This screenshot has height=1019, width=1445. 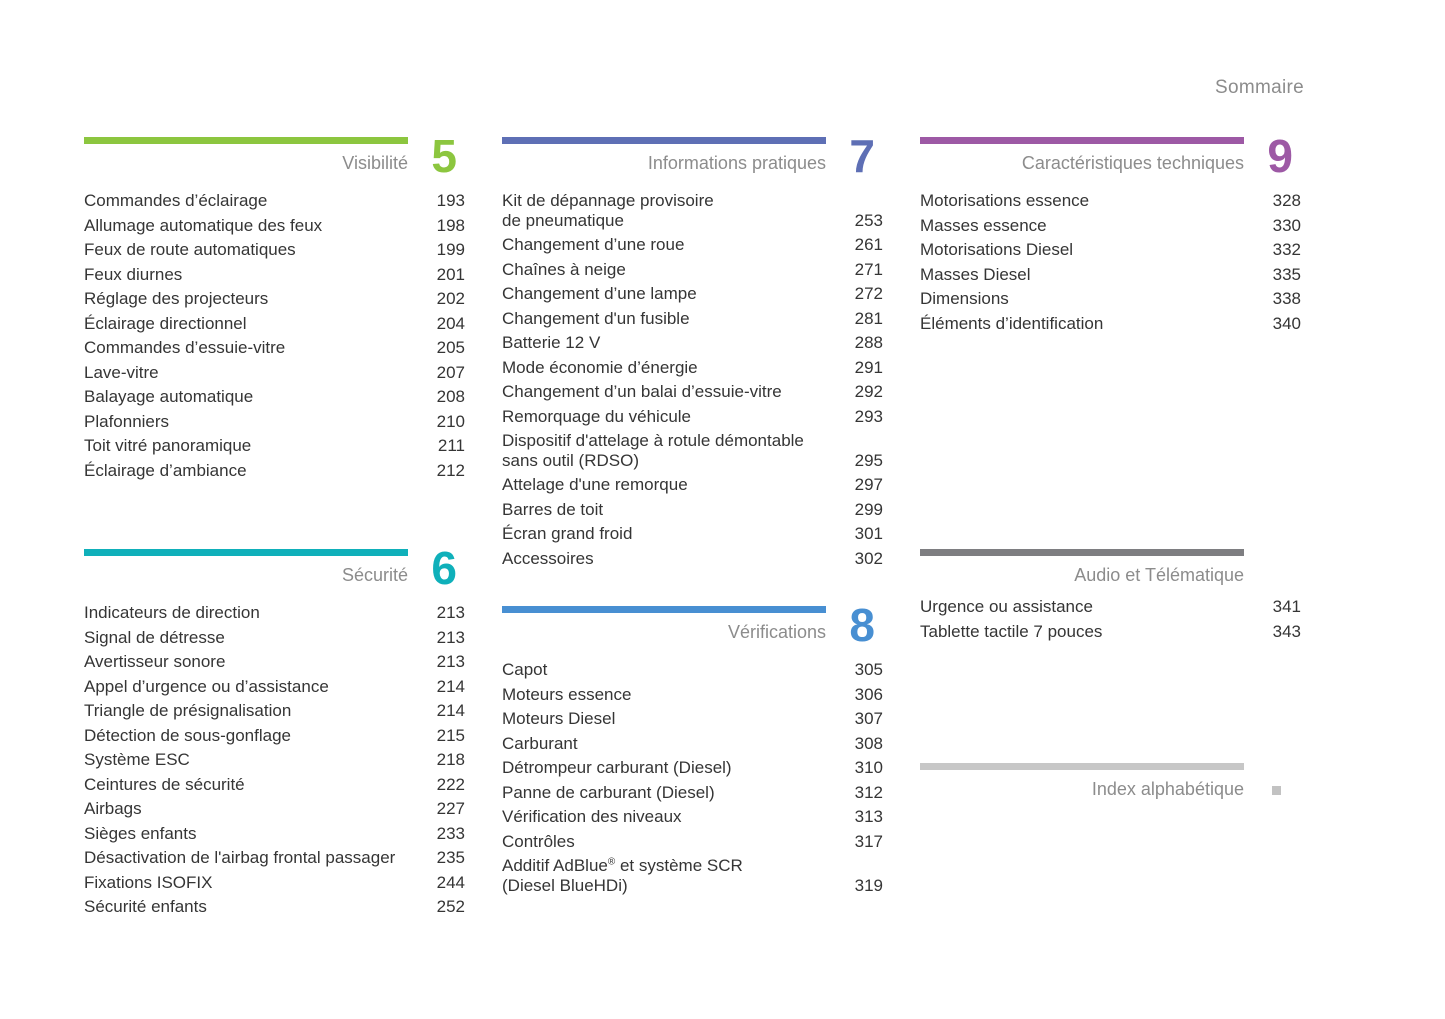 What do you see at coordinates (692, 370) in the screenshot?
I see `toc-entry: Mode économie d’énergie 291` at bounding box center [692, 370].